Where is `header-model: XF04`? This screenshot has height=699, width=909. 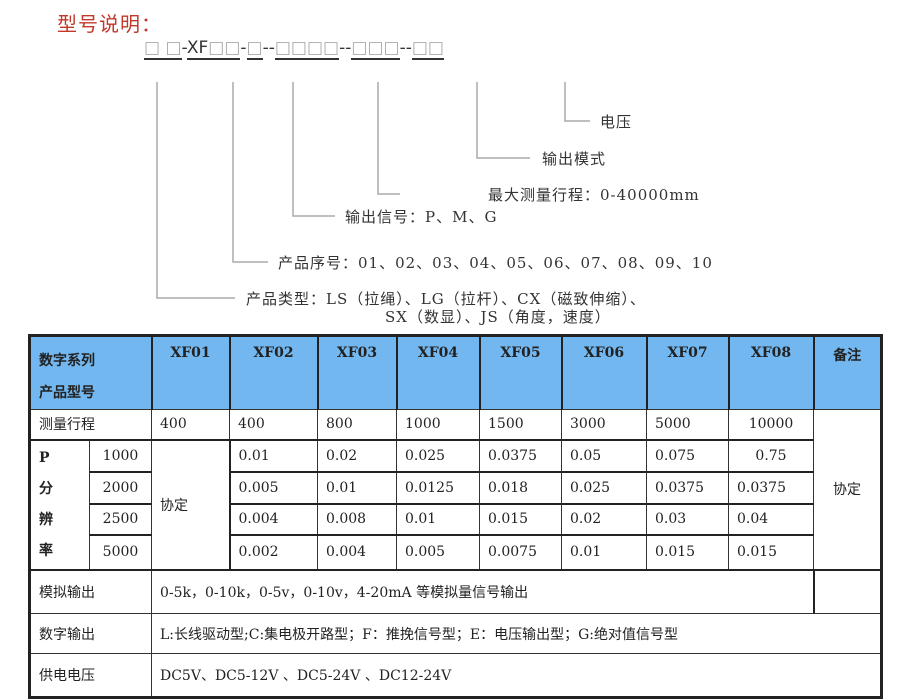 header-model: XF04 is located at coordinates (438, 372).